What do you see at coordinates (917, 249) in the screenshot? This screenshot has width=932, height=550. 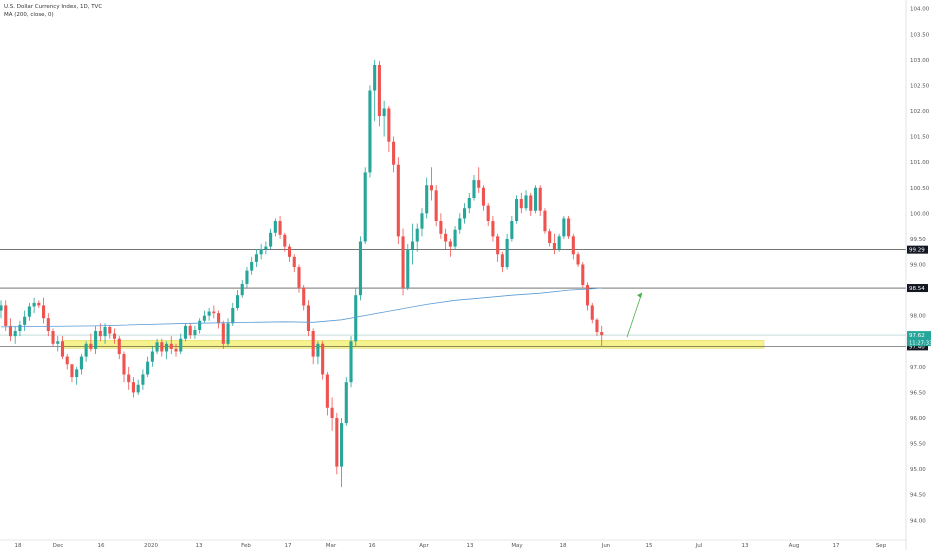 I see `level-price-label: 99.29` at bounding box center [917, 249].